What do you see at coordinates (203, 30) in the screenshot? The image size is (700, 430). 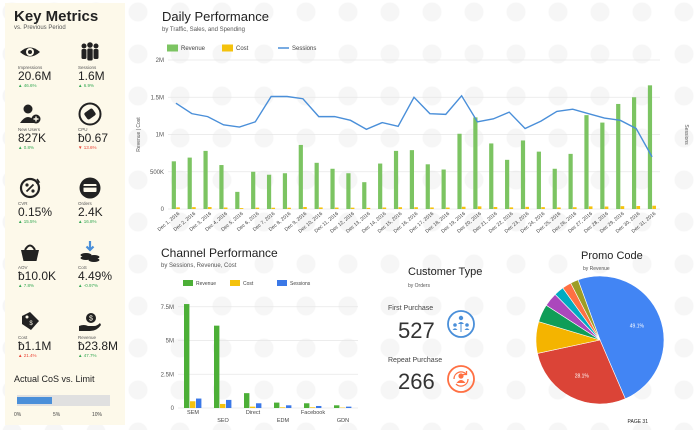 I see `daily-subtitle: by Traffic, Sales, and Spending` at bounding box center [203, 30].